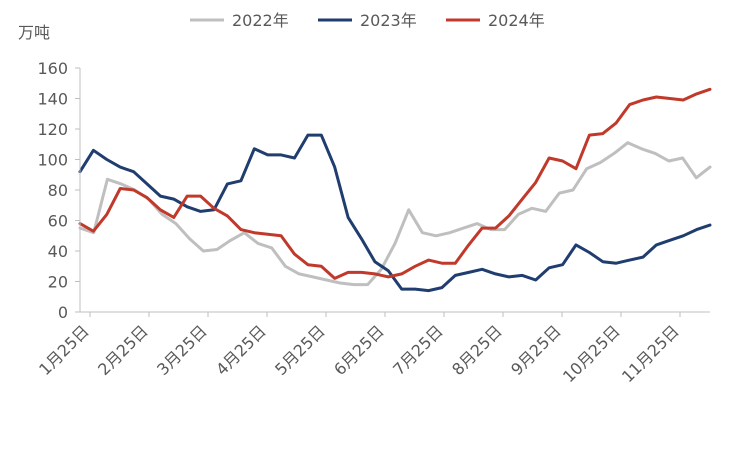 This screenshot has height=450, width=751. I want to click on x-tick-label: 11月25日, so click(650, 353).